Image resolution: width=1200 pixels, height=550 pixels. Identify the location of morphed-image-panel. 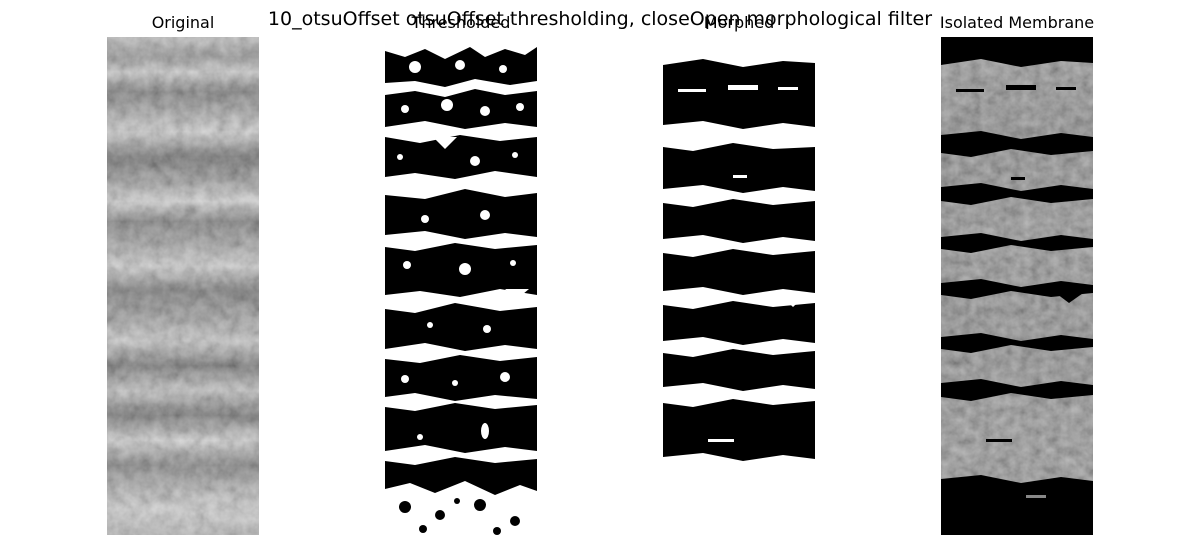
(739, 258).